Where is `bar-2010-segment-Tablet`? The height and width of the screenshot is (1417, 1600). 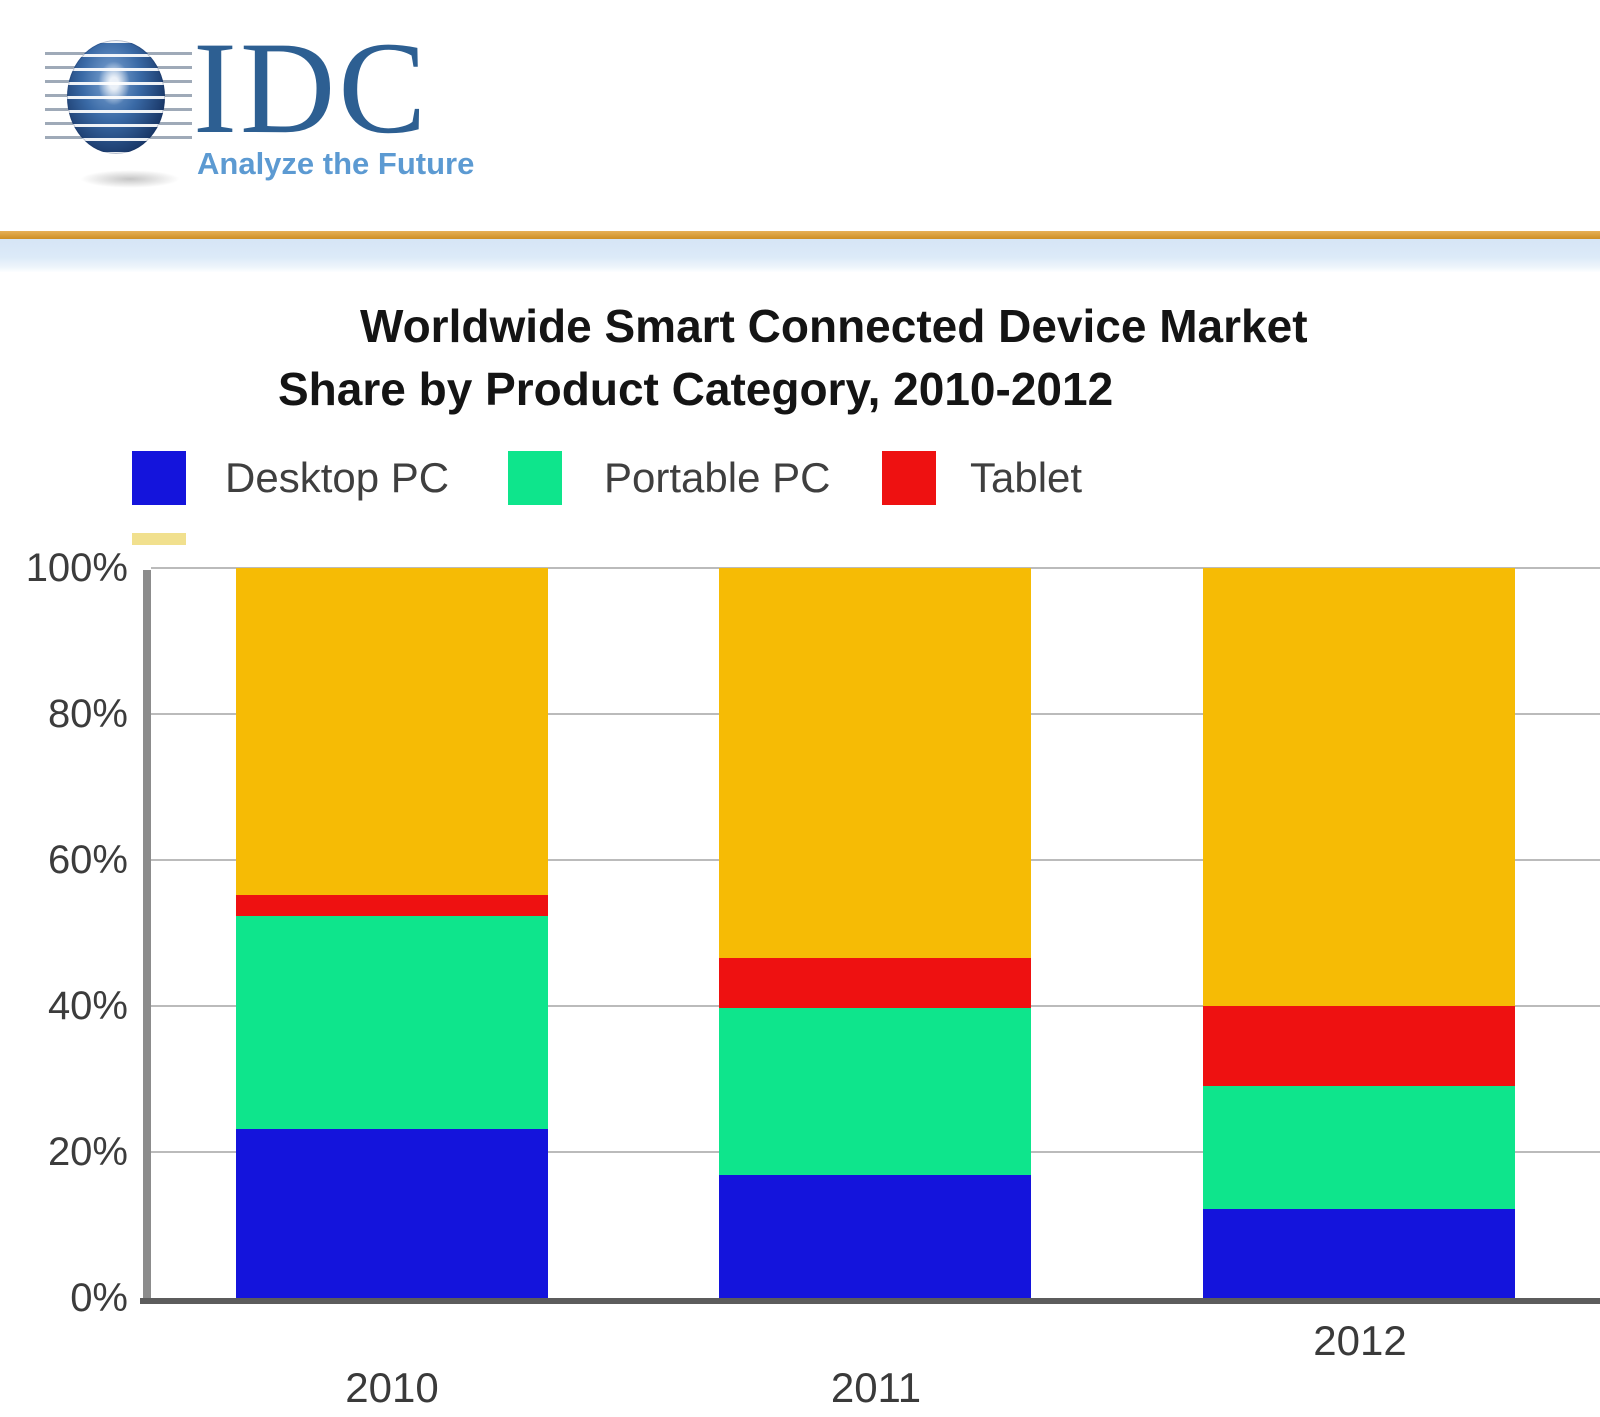
bar-2010-segment-Tablet is located at coordinates (392, 906).